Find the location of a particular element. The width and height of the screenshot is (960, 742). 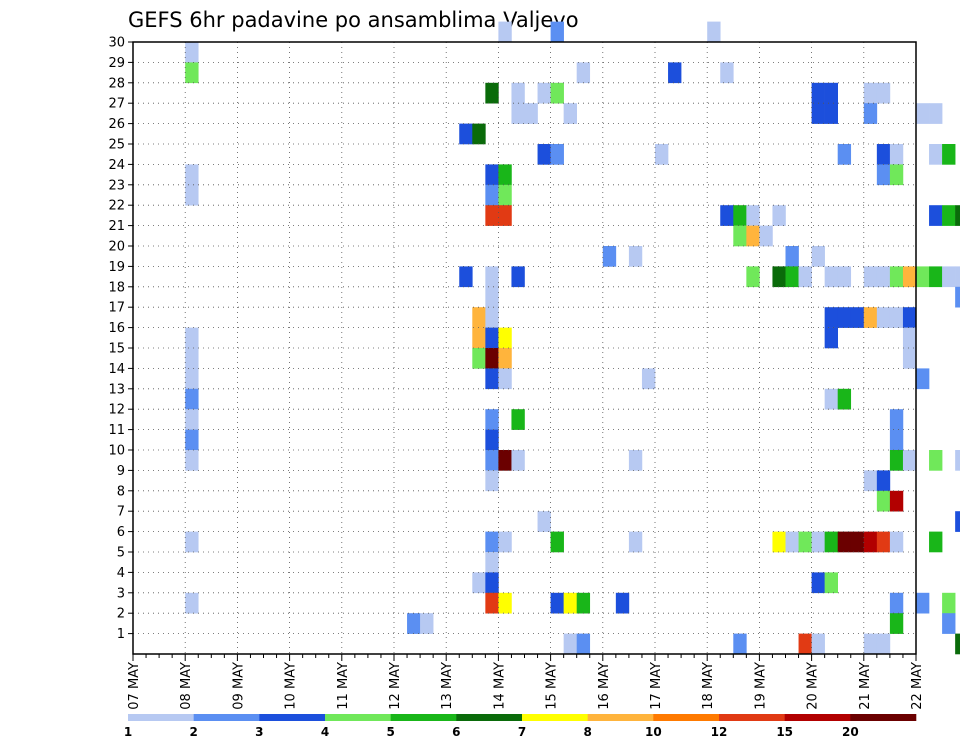

legend-label: 5 is located at coordinates (390, 732).